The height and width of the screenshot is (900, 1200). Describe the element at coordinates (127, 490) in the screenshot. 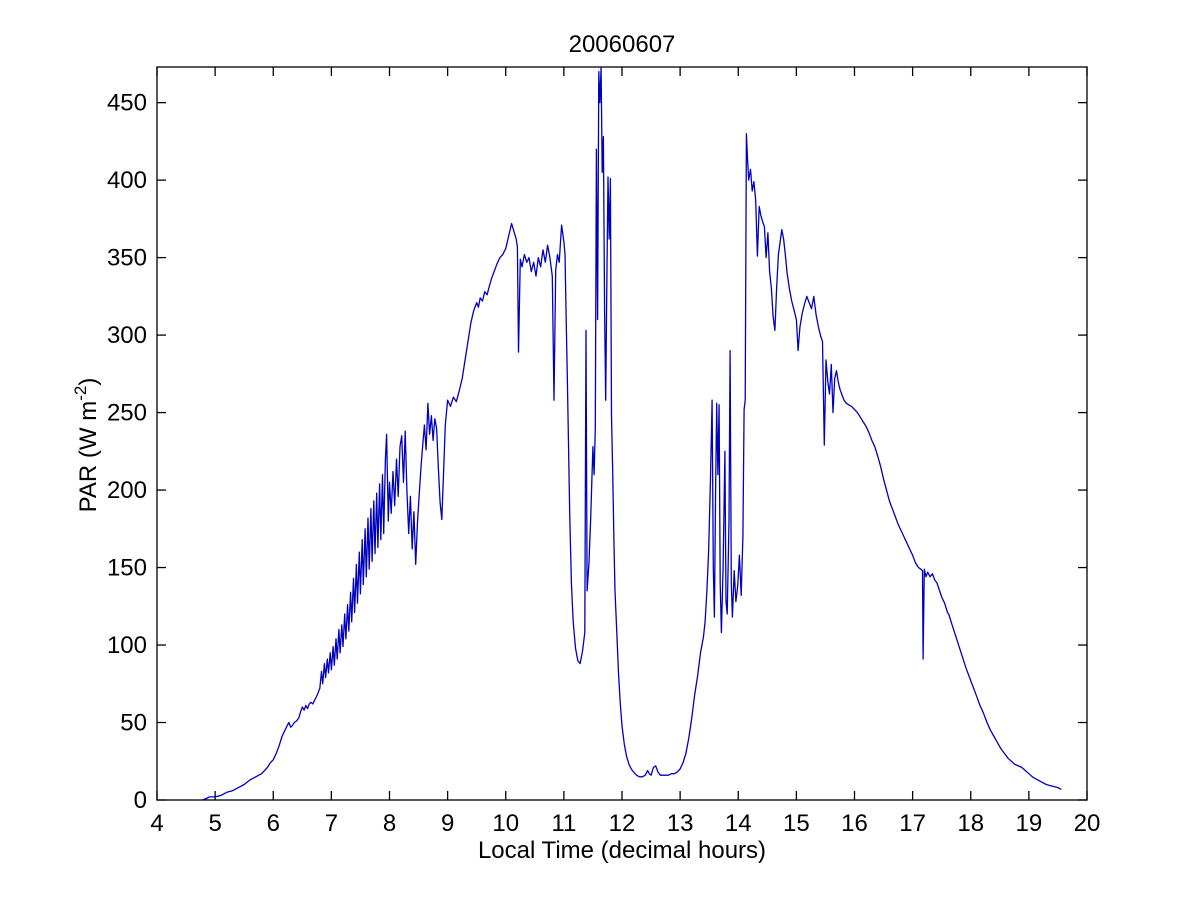

I see `y-tick-label: 200` at that location.